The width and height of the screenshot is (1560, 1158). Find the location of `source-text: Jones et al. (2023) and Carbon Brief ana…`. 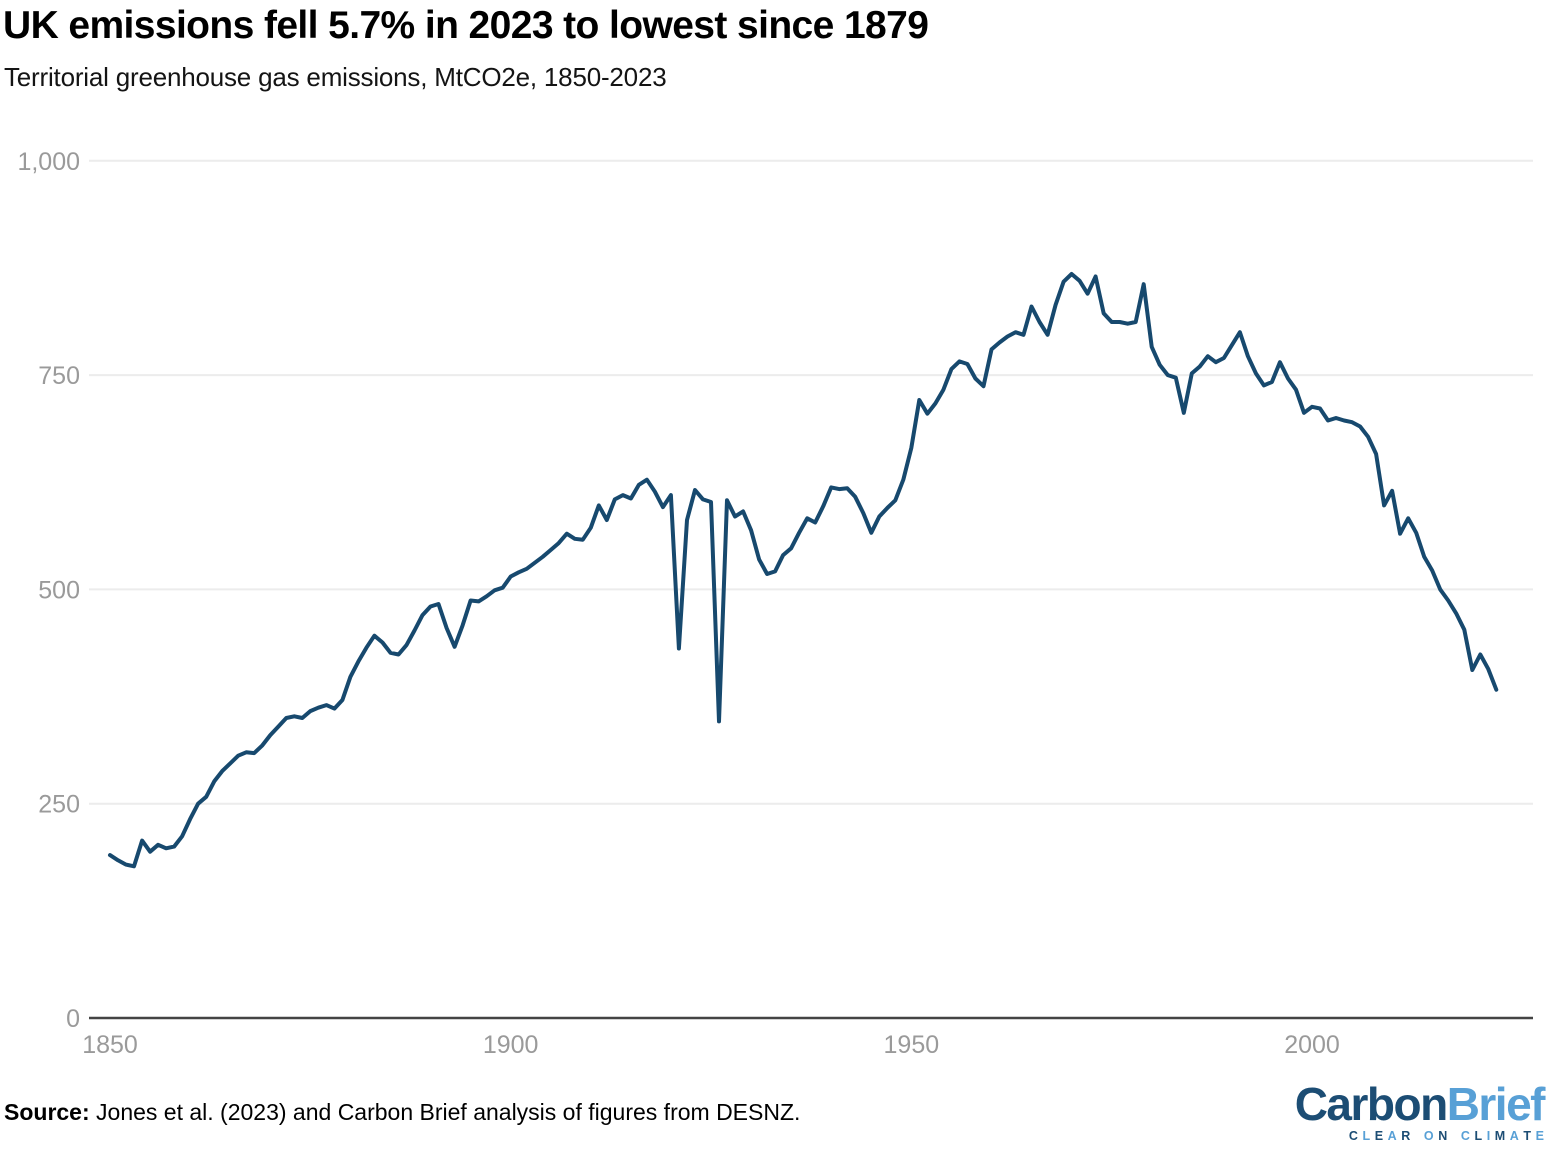

source-text: Jones et al. (2023) and Carbon Brief ana… is located at coordinates (445, 1112).